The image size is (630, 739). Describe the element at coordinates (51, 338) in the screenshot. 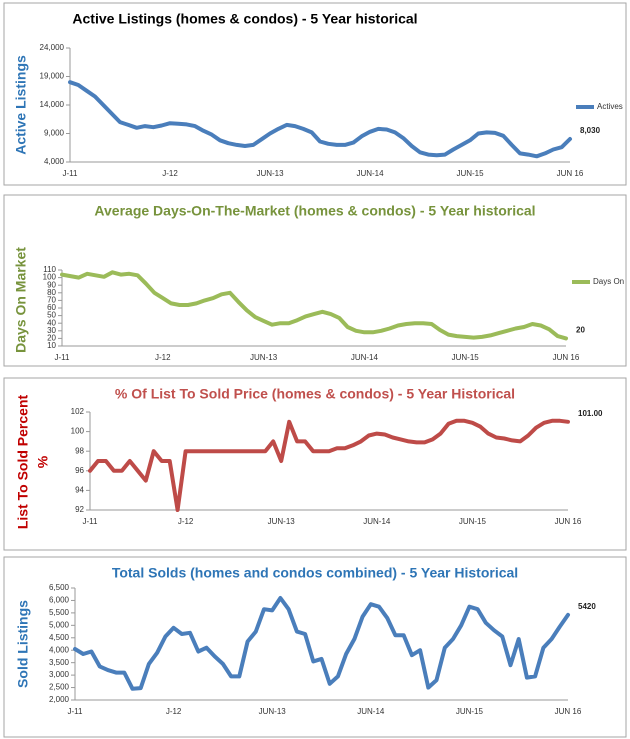

I see `y-tick-label: 20` at that location.